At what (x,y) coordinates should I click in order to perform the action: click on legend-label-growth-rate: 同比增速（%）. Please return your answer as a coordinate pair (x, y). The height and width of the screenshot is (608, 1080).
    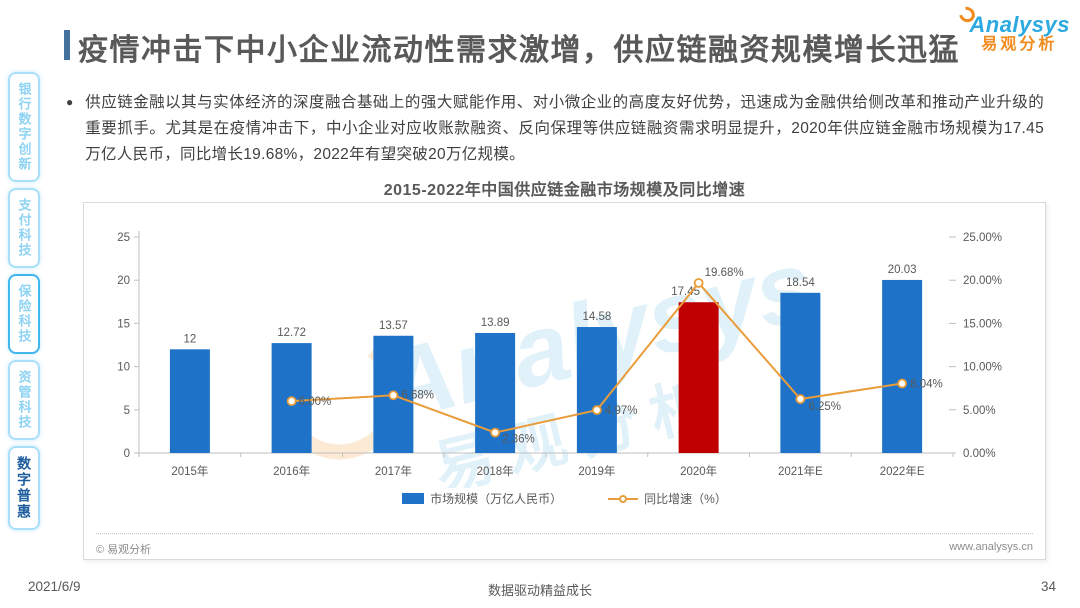
    Looking at the image, I should click on (685, 499).